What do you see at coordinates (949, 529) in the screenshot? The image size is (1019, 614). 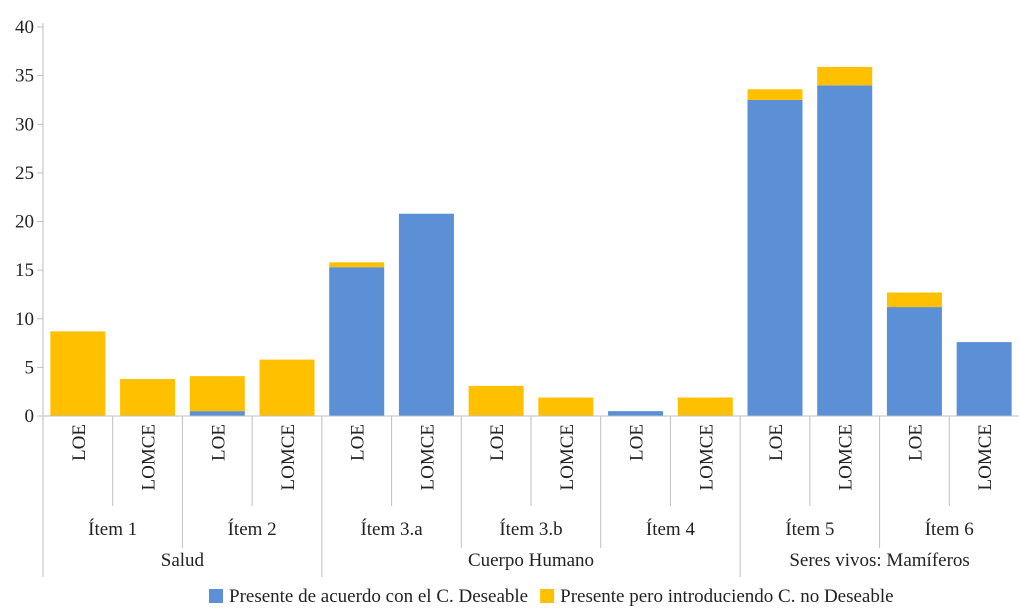 I see `item-label: Ítem 6` at bounding box center [949, 529].